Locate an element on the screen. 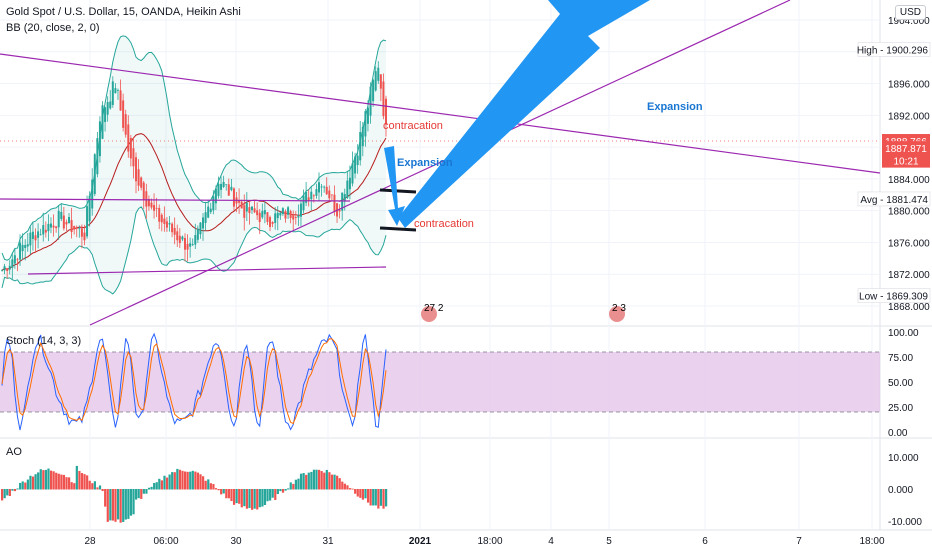  time-axis: 28 06:00 30 31 2021 18:00 4 5 6 7 18:00 is located at coordinates (484, 541).